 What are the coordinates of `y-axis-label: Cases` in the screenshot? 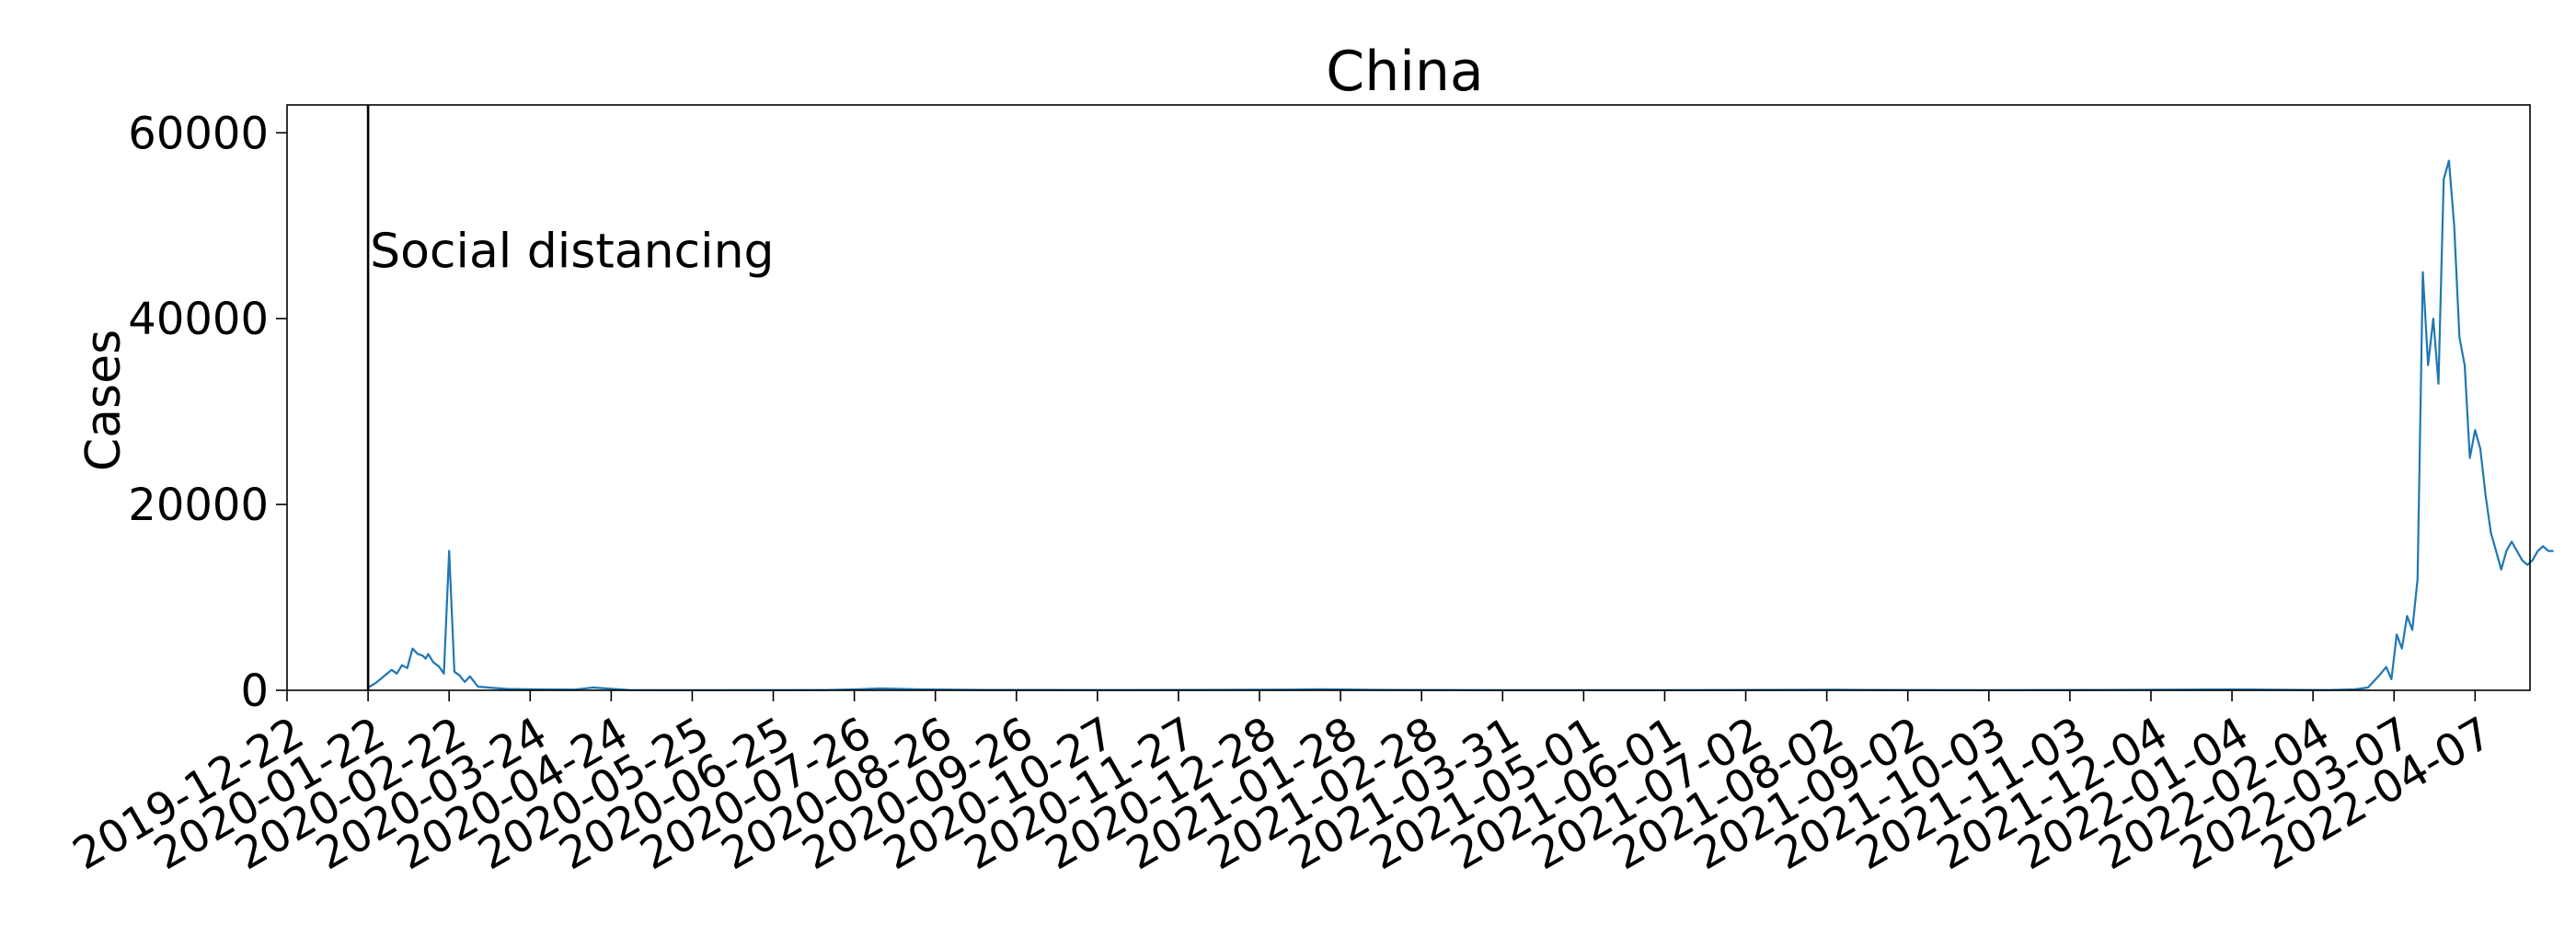 It's located at (104, 400).